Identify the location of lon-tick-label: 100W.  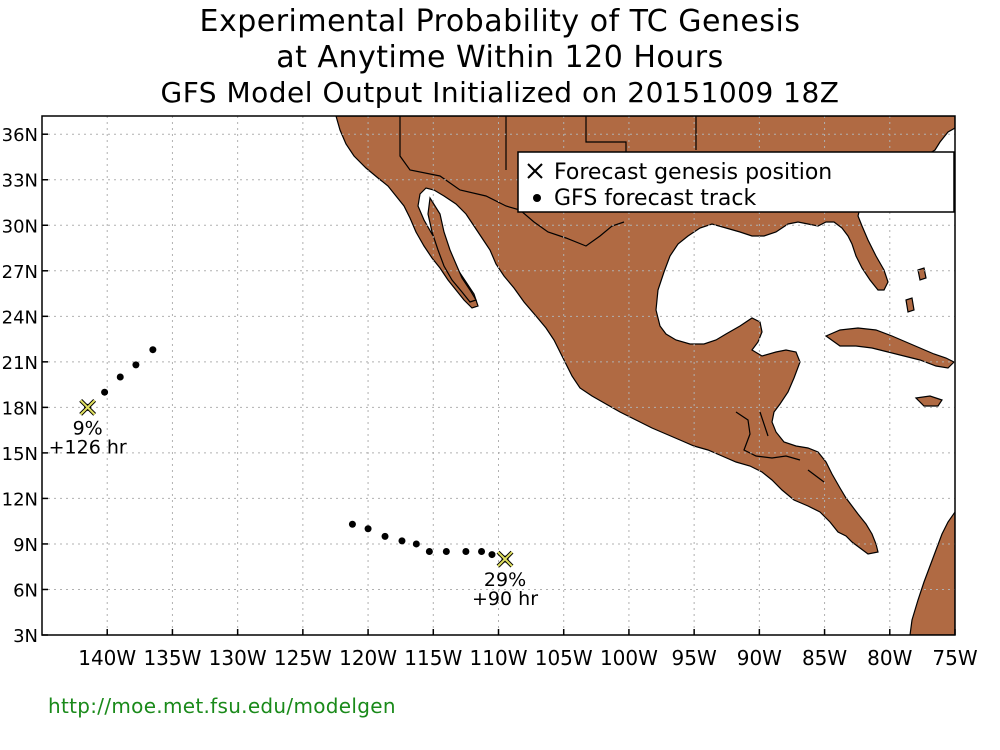
(629, 658).